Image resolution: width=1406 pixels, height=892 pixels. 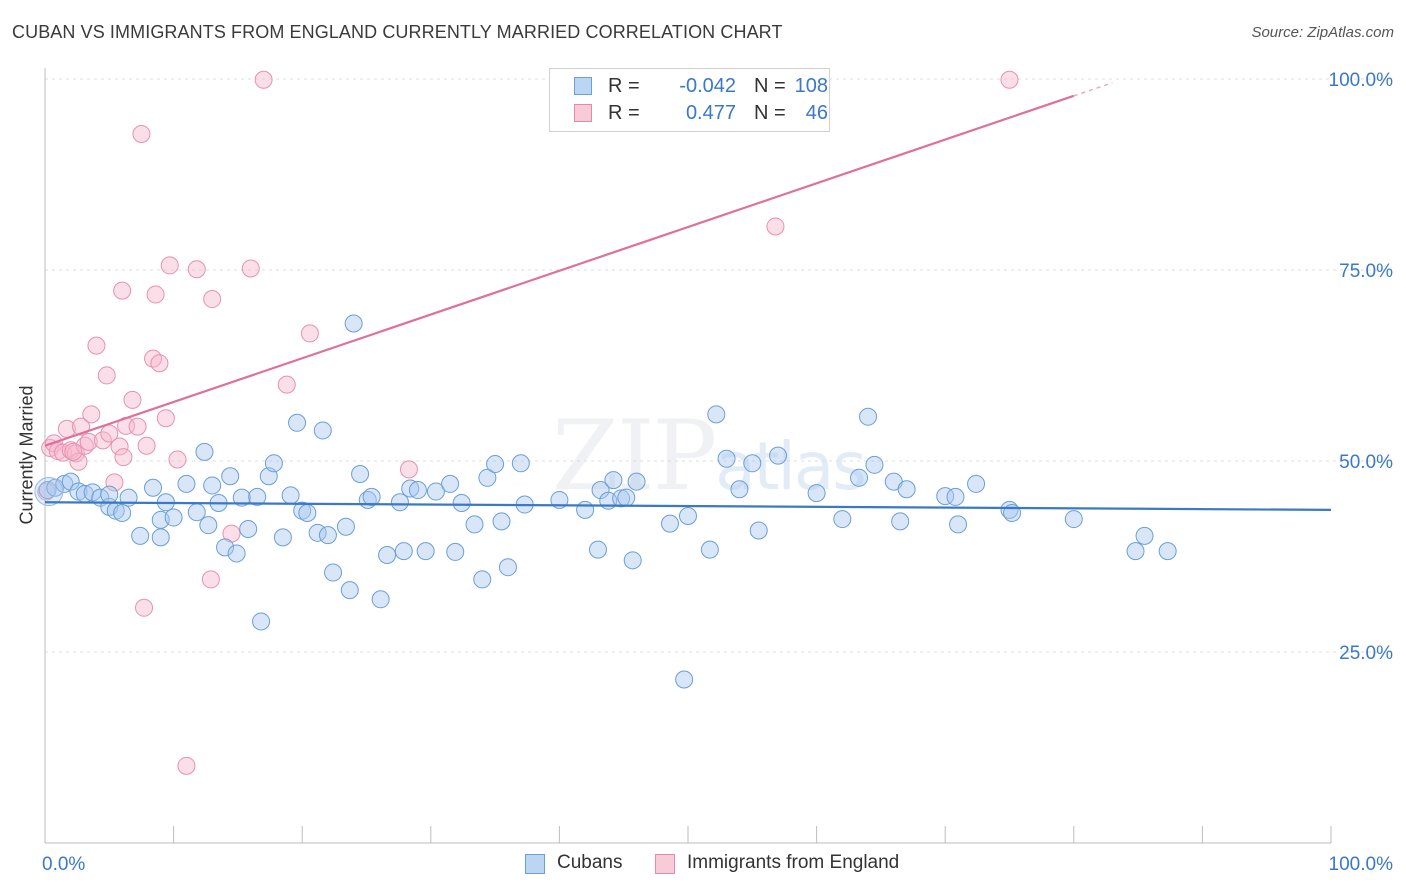 I want to click on y-tick-label: 25.0%, so click(x=1366, y=653).